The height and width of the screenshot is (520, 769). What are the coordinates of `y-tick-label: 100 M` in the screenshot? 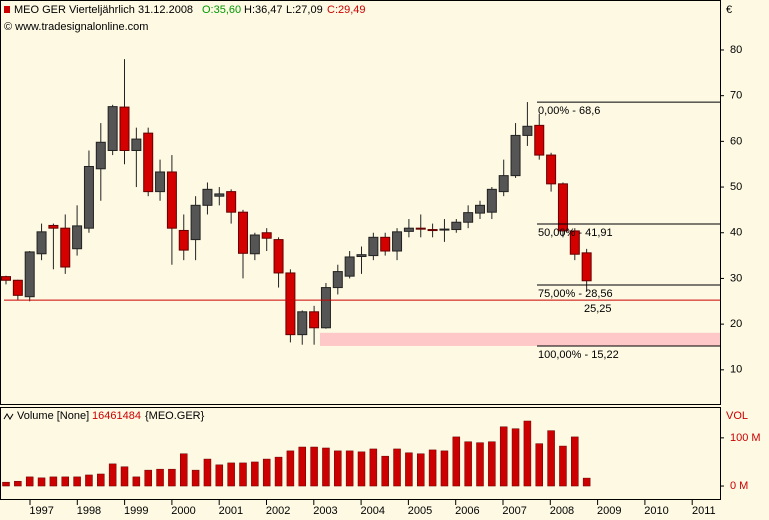 It's located at (745, 438).